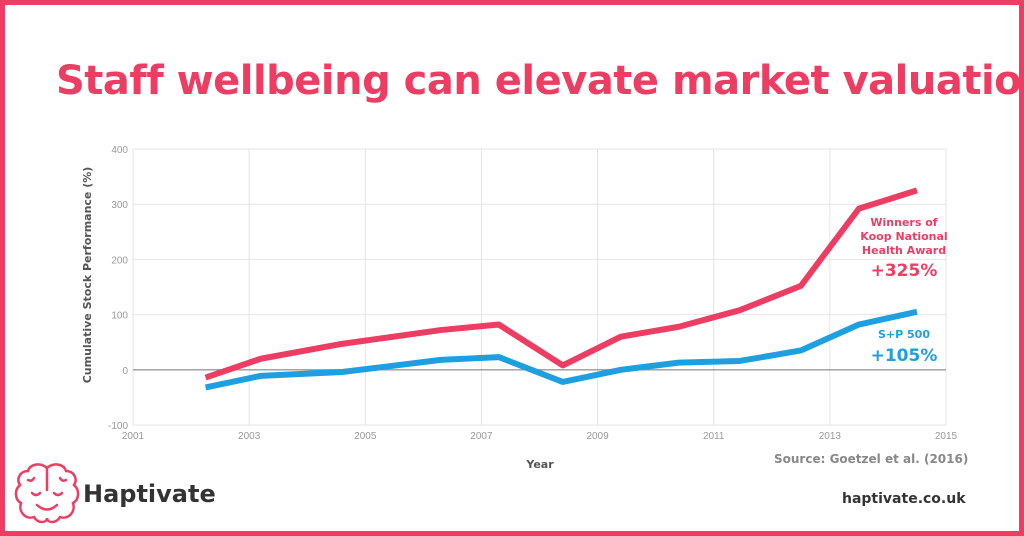  I want to click on brain-icon, so click(47, 493).